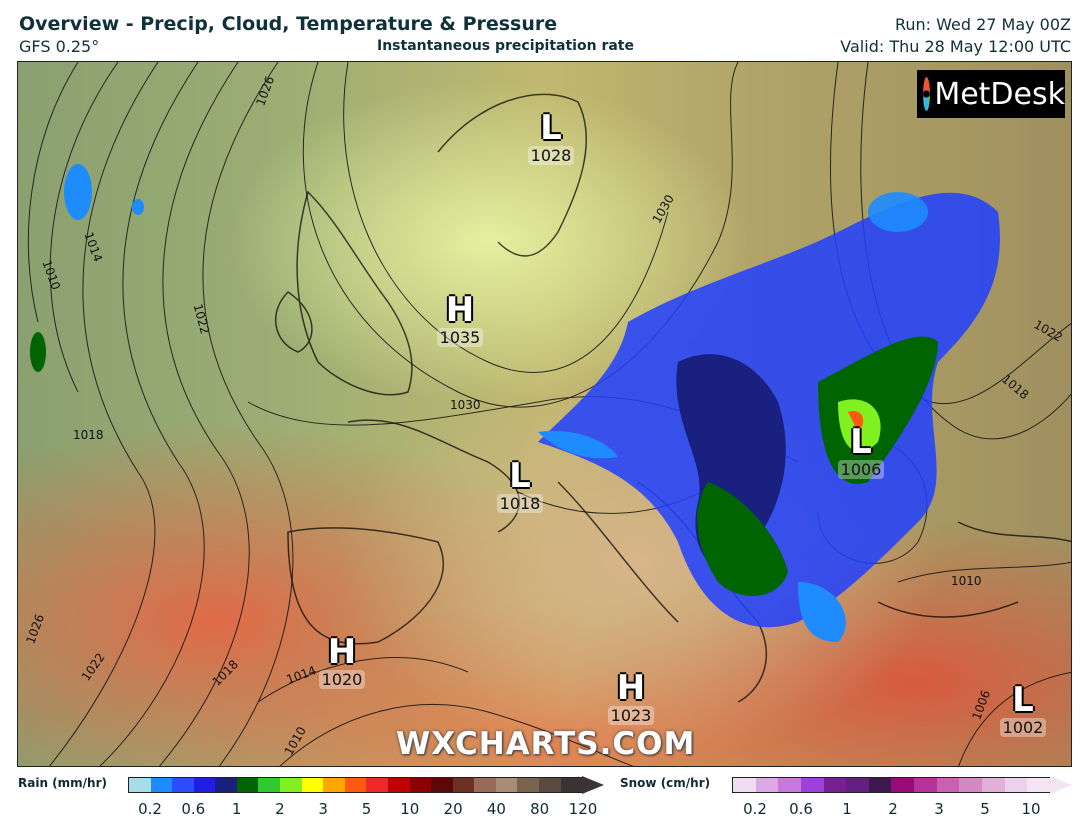 The image size is (1089, 835). I want to click on pressure-value: 1020, so click(342, 679).